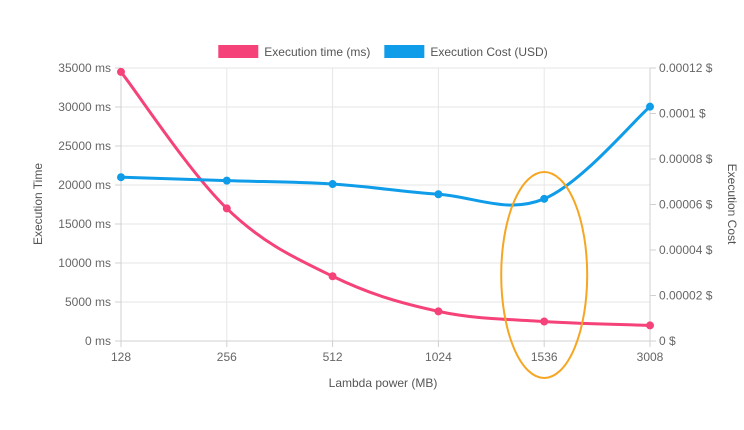 The height and width of the screenshot is (430, 744). What do you see at coordinates (682, 114) in the screenshot?
I see `right-tick-label: 0.0001 $` at bounding box center [682, 114].